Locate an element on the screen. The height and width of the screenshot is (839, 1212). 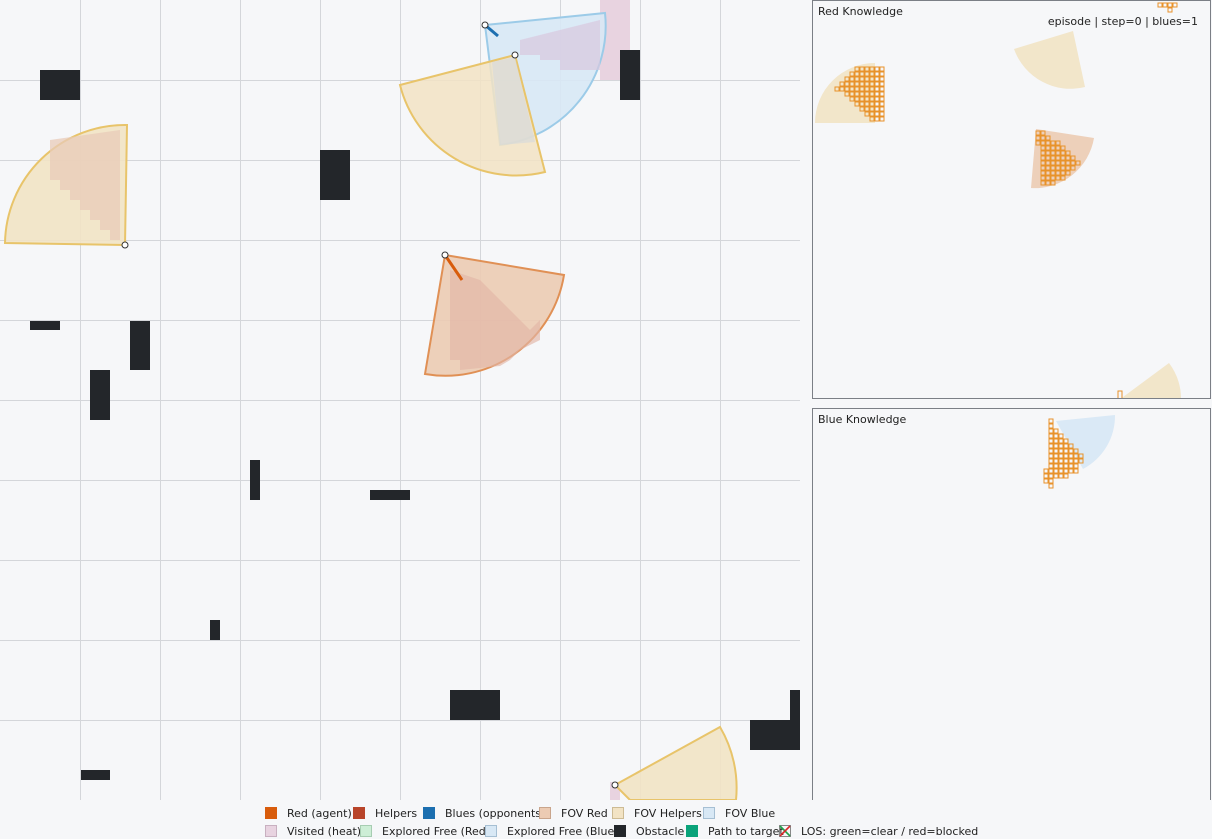
legend-item-blues: Blues (opponents) is located at coordinates (484, 813).